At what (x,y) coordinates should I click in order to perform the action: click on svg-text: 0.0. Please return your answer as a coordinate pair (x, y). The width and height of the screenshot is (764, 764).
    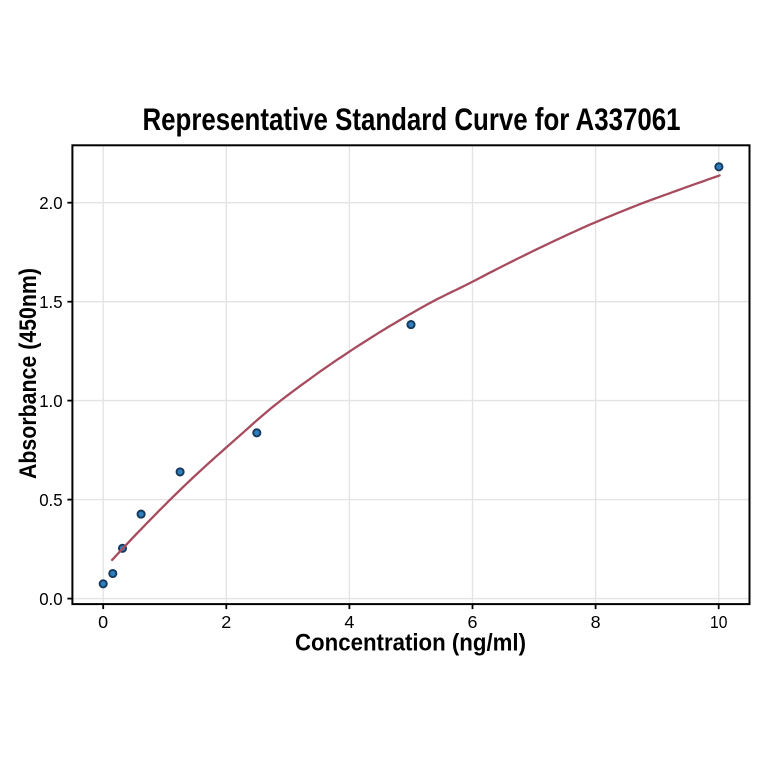
    Looking at the image, I should click on (51, 599).